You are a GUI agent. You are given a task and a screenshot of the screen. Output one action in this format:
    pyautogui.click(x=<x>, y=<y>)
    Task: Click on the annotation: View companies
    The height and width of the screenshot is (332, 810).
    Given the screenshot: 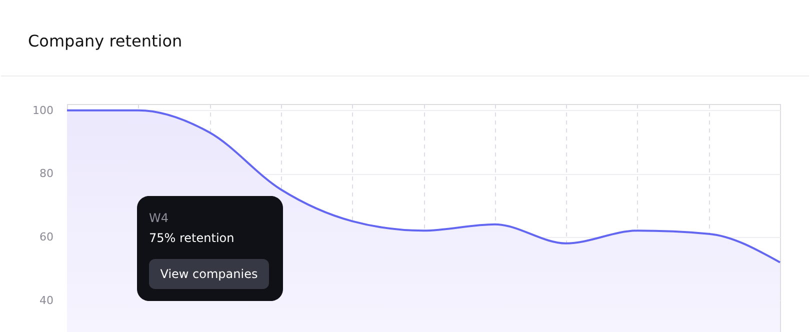 What is the action you would take?
    pyautogui.click(x=209, y=274)
    